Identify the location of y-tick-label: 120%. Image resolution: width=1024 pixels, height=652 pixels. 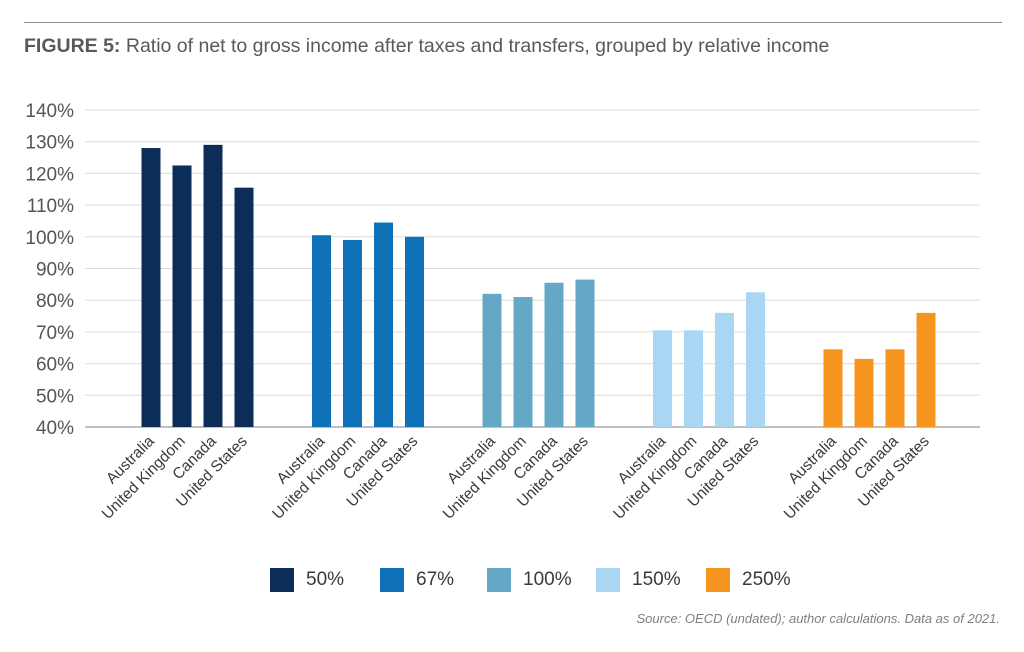
(49, 174).